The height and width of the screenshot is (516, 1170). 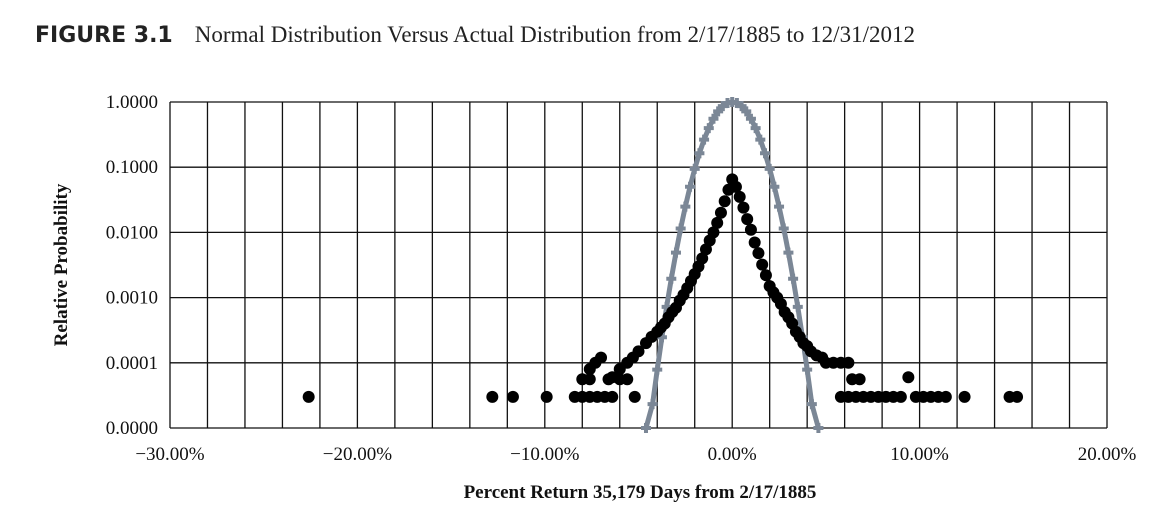 What do you see at coordinates (132, 298) in the screenshot?
I see `y-tick-label: 0.0010` at bounding box center [132, 298].